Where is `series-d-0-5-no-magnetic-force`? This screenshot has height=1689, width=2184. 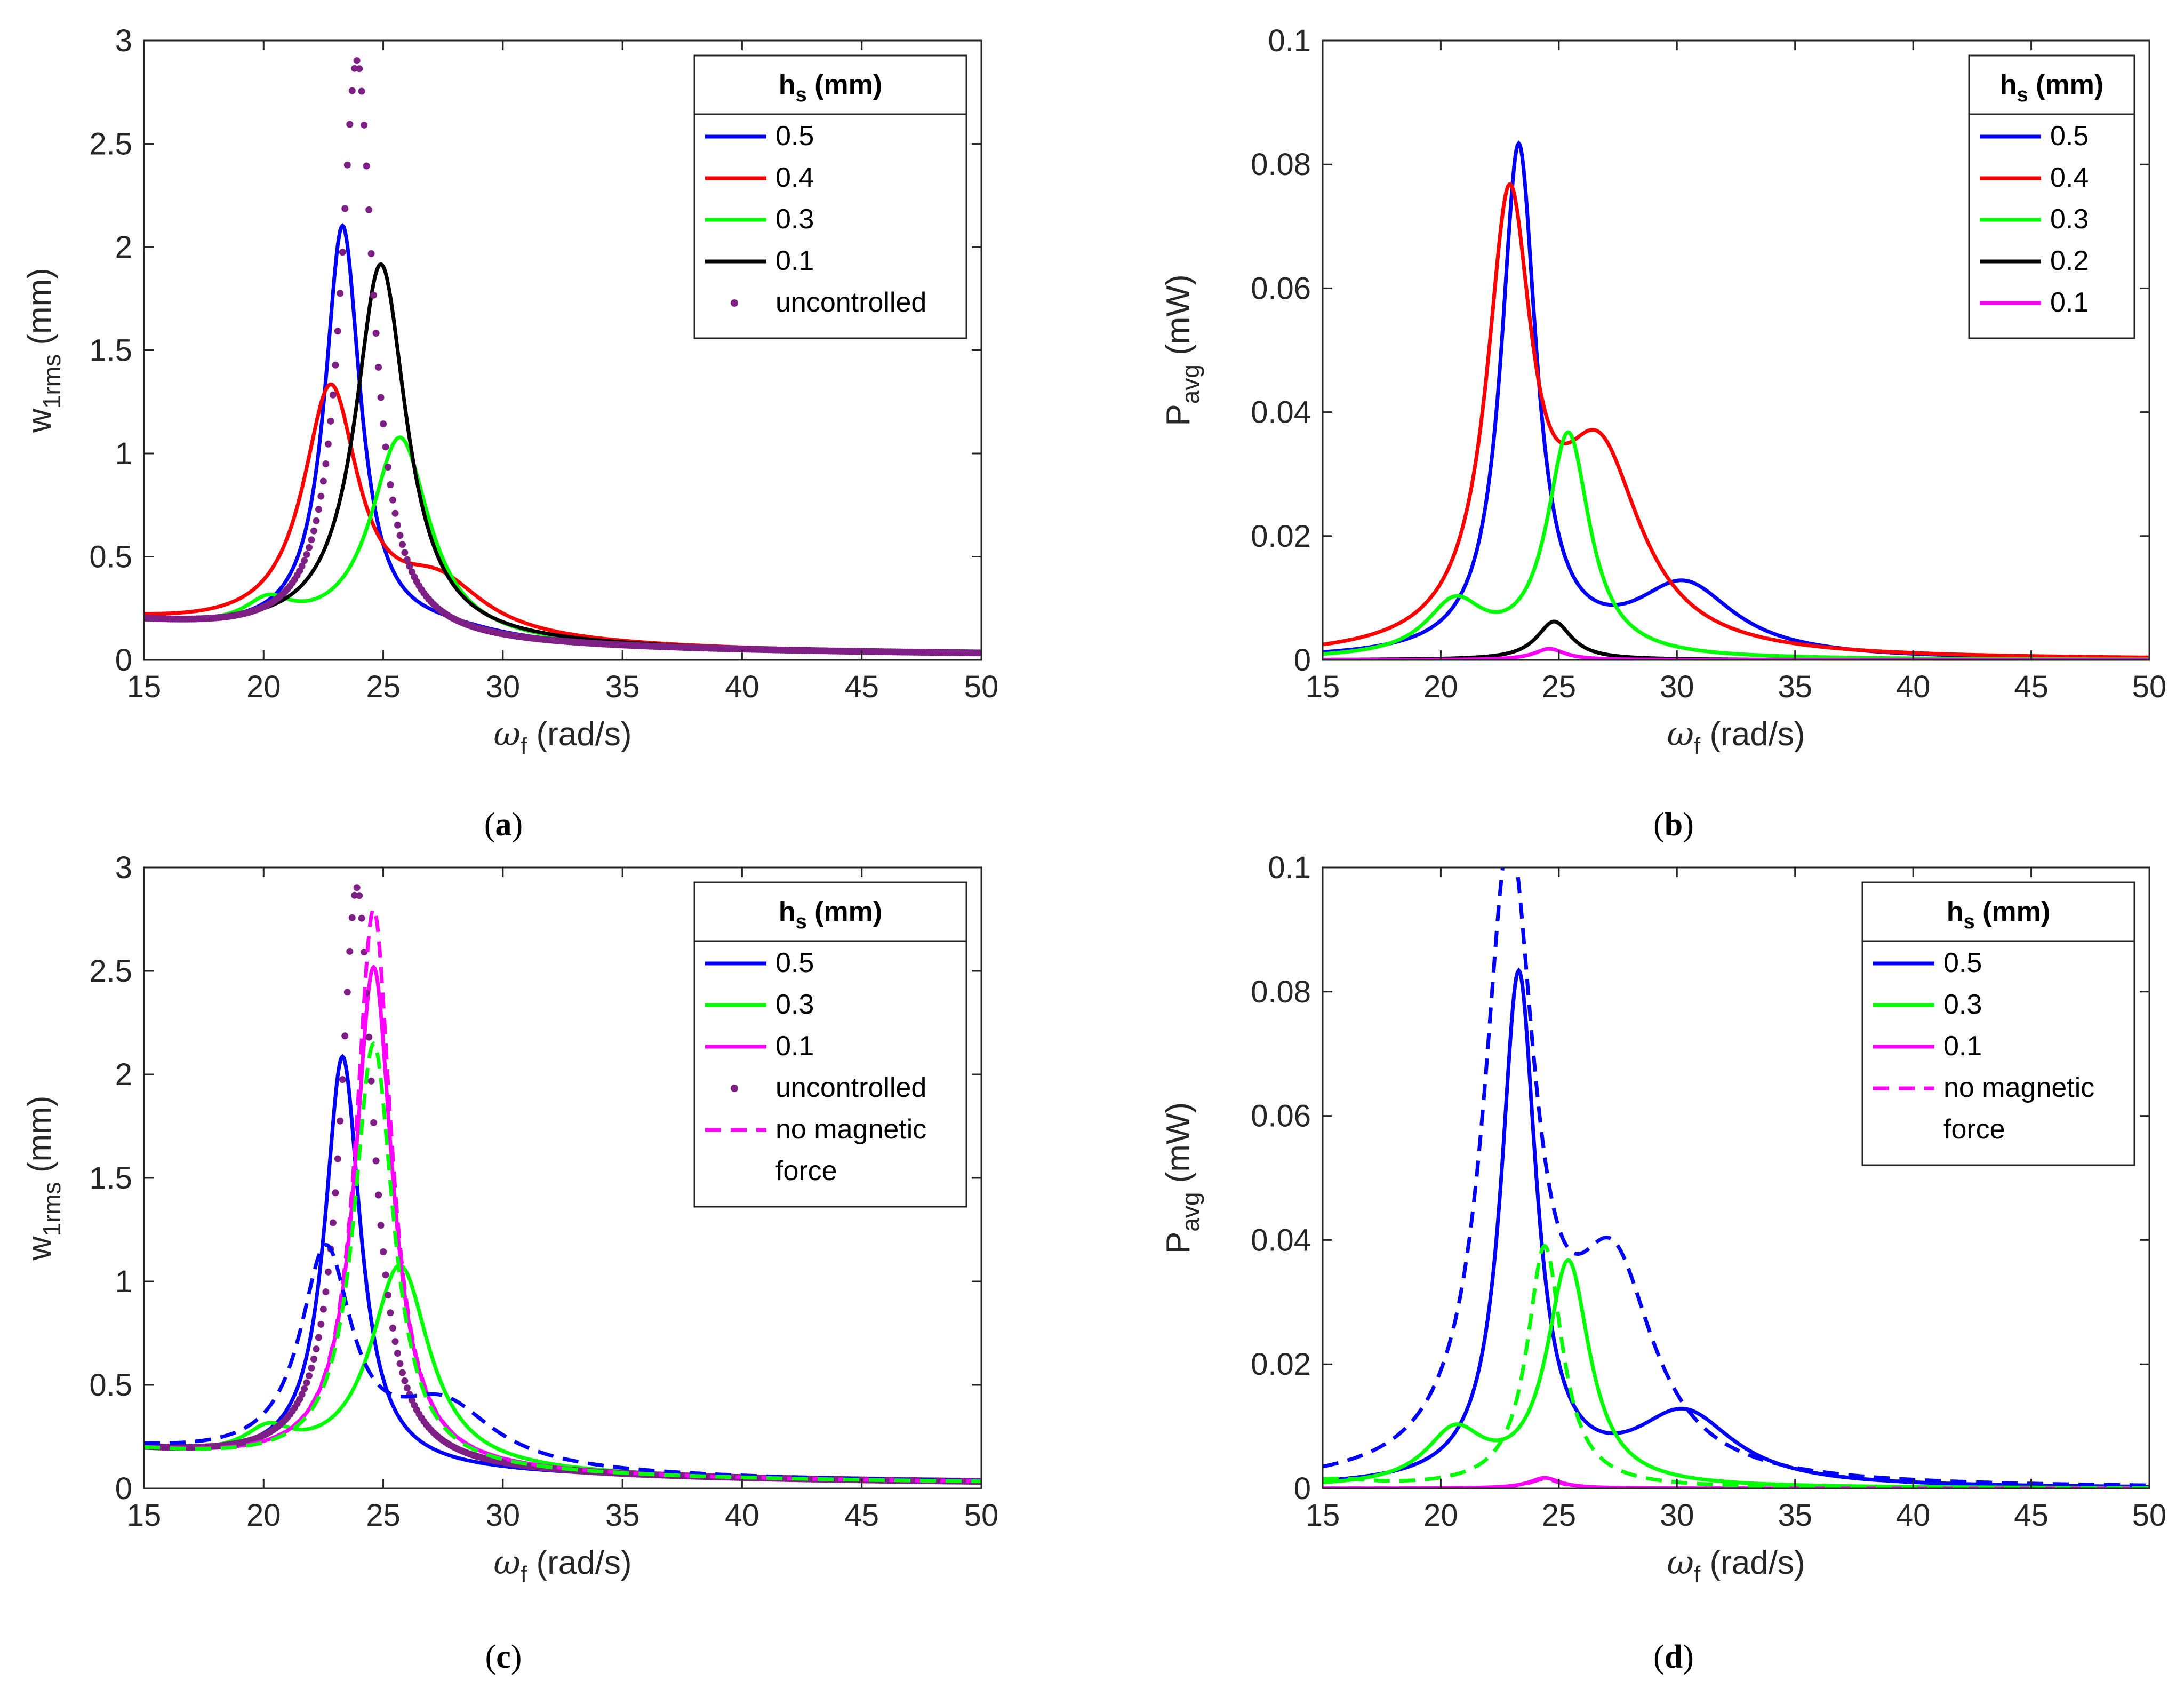 series-d-0-5-no-magnetic-force is located at coordinates (1736, 1177).